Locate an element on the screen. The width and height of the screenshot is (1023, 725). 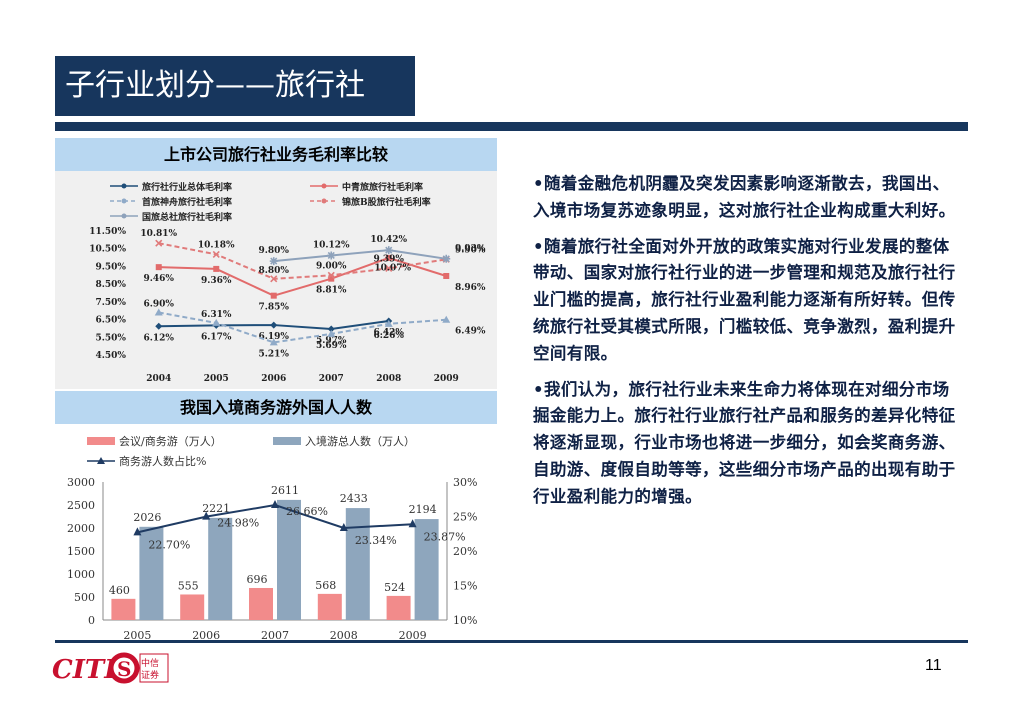
bar-label: 2611 is located at coordinates (285, 490).